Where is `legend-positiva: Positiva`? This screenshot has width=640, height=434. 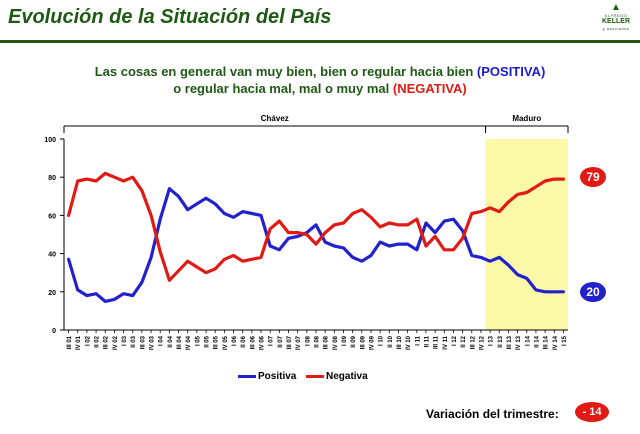
legend-positiva: Positiva is located at coordinates (267, 376).